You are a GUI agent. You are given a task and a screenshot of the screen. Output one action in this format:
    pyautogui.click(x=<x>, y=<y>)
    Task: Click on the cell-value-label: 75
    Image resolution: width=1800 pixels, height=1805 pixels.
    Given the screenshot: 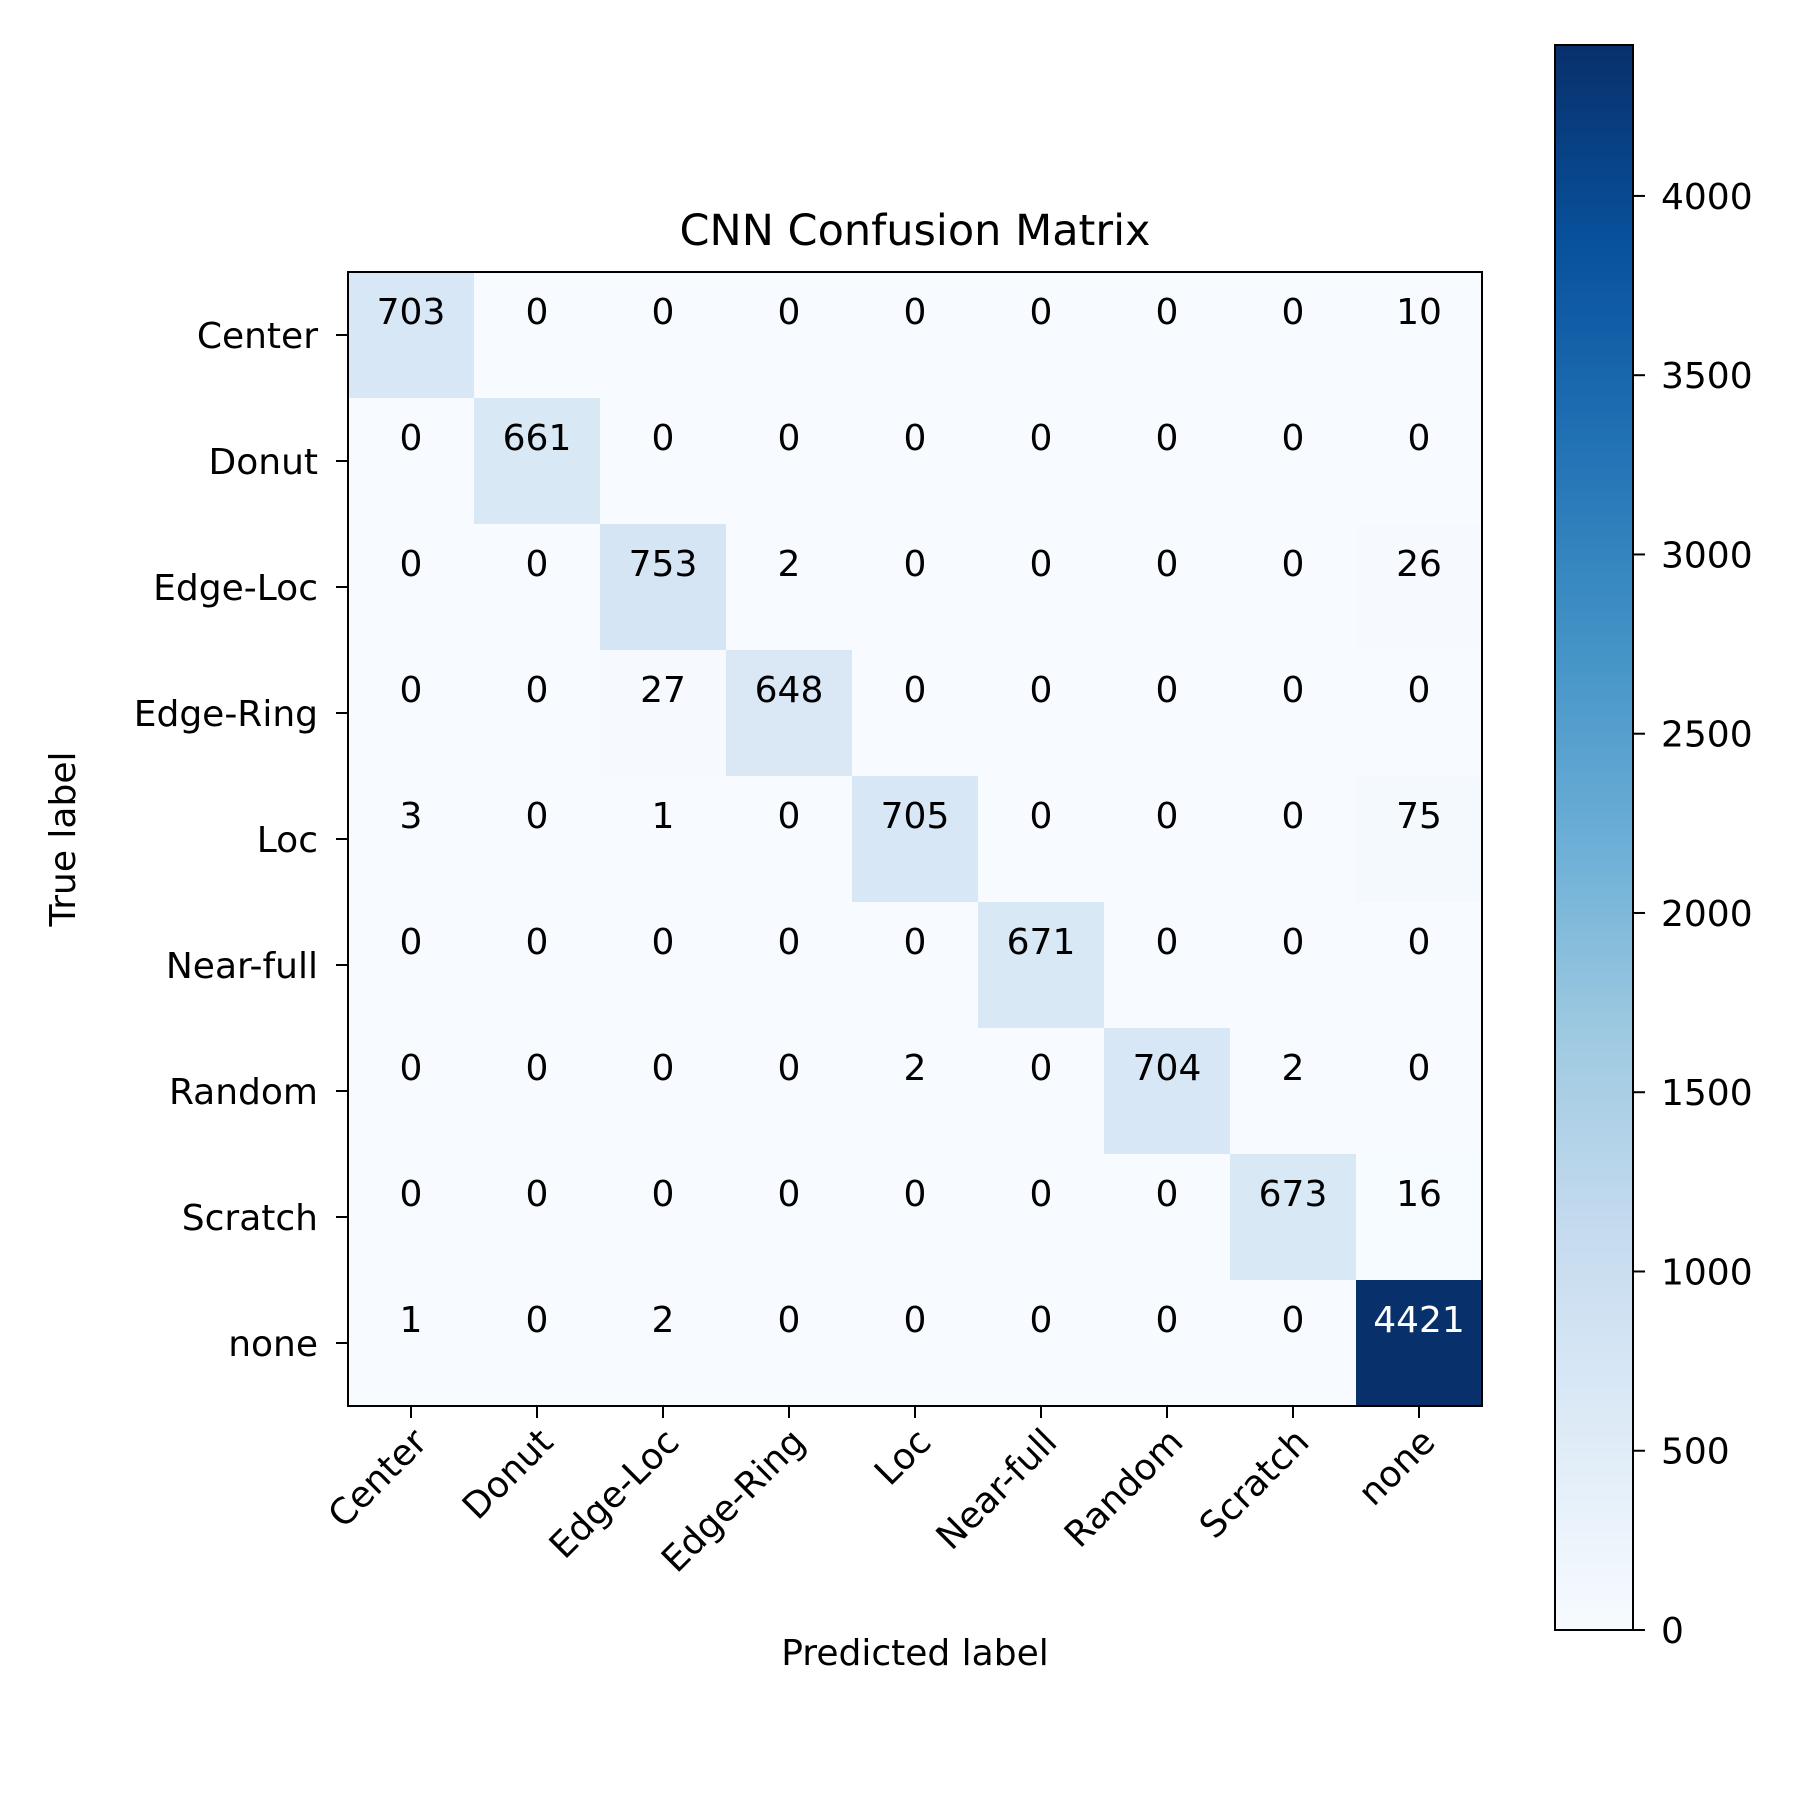 What is the action you would take?
    pyautogui.click(x=1419, y=816)
    